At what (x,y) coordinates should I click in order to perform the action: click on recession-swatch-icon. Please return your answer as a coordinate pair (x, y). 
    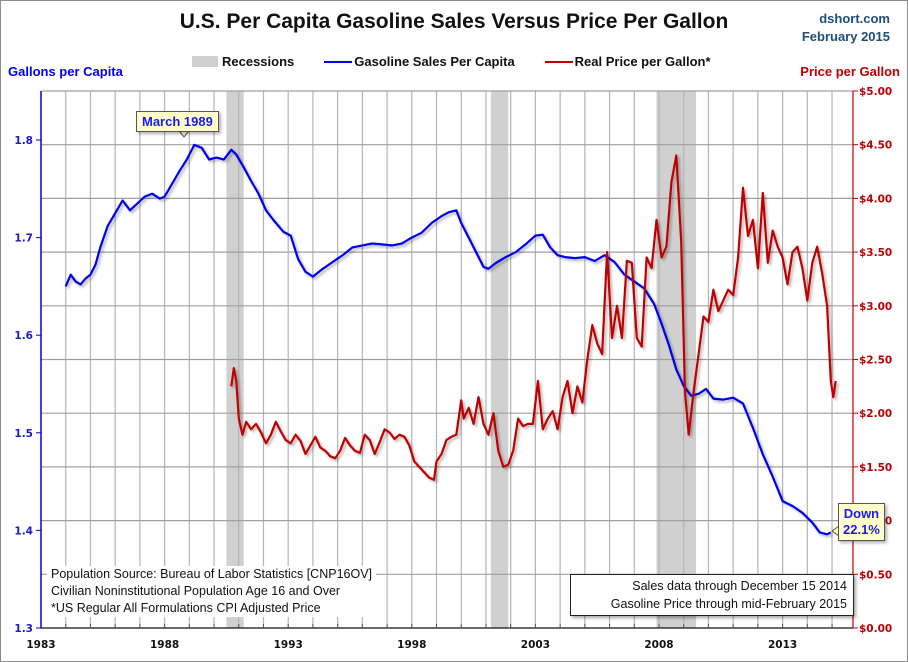
    Looking at the image, I should click on (205, 61).